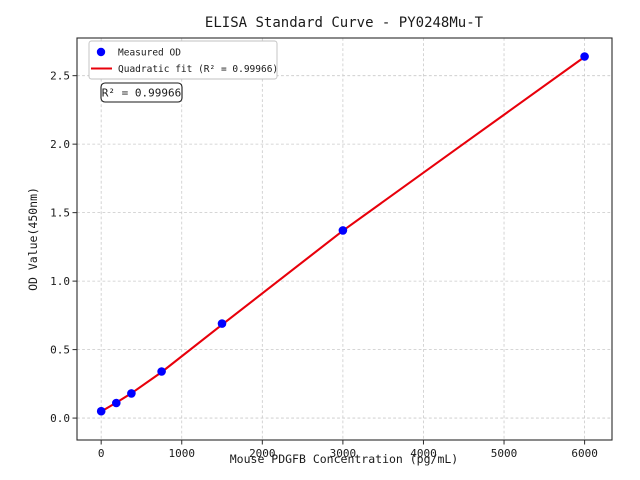 The height and width of the screenshot is (480, 640). I want to click on legend-label-measured-od: Measured OD, so click(149, 53).